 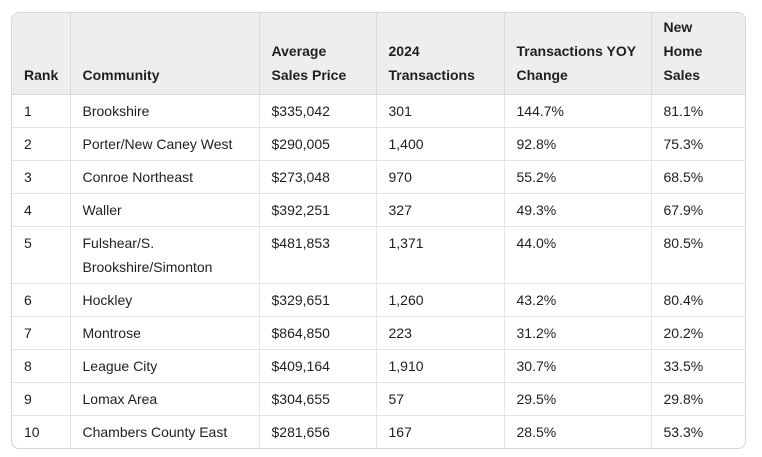 What do you see at coordinates (578, 366) in the screenshot?
I see `cell-transactions-yoy-change: 30.7%` at bounding box center [578, 366].